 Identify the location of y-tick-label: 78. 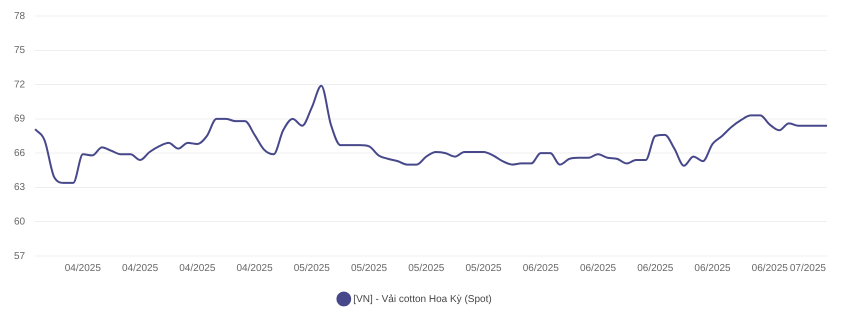
(20, 16).